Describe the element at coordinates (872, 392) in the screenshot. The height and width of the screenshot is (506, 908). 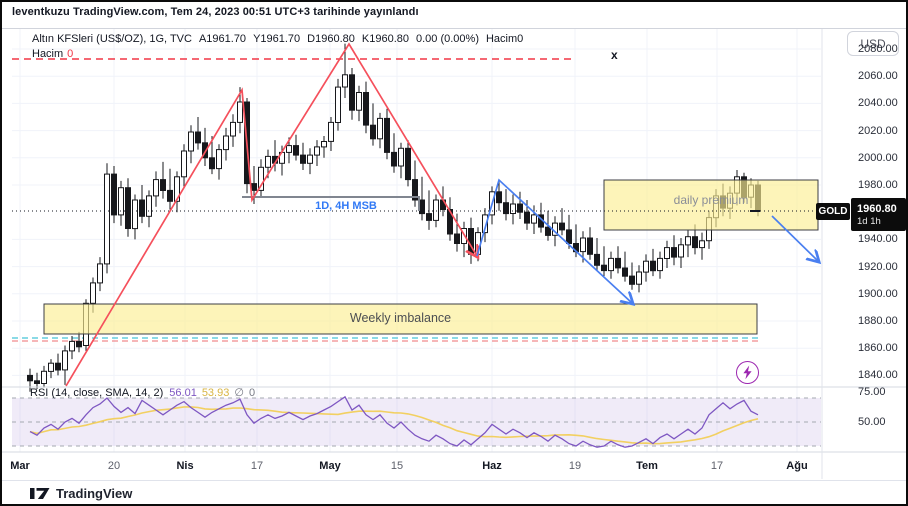
I see `rsi-tick-label: 75.00` at that location.